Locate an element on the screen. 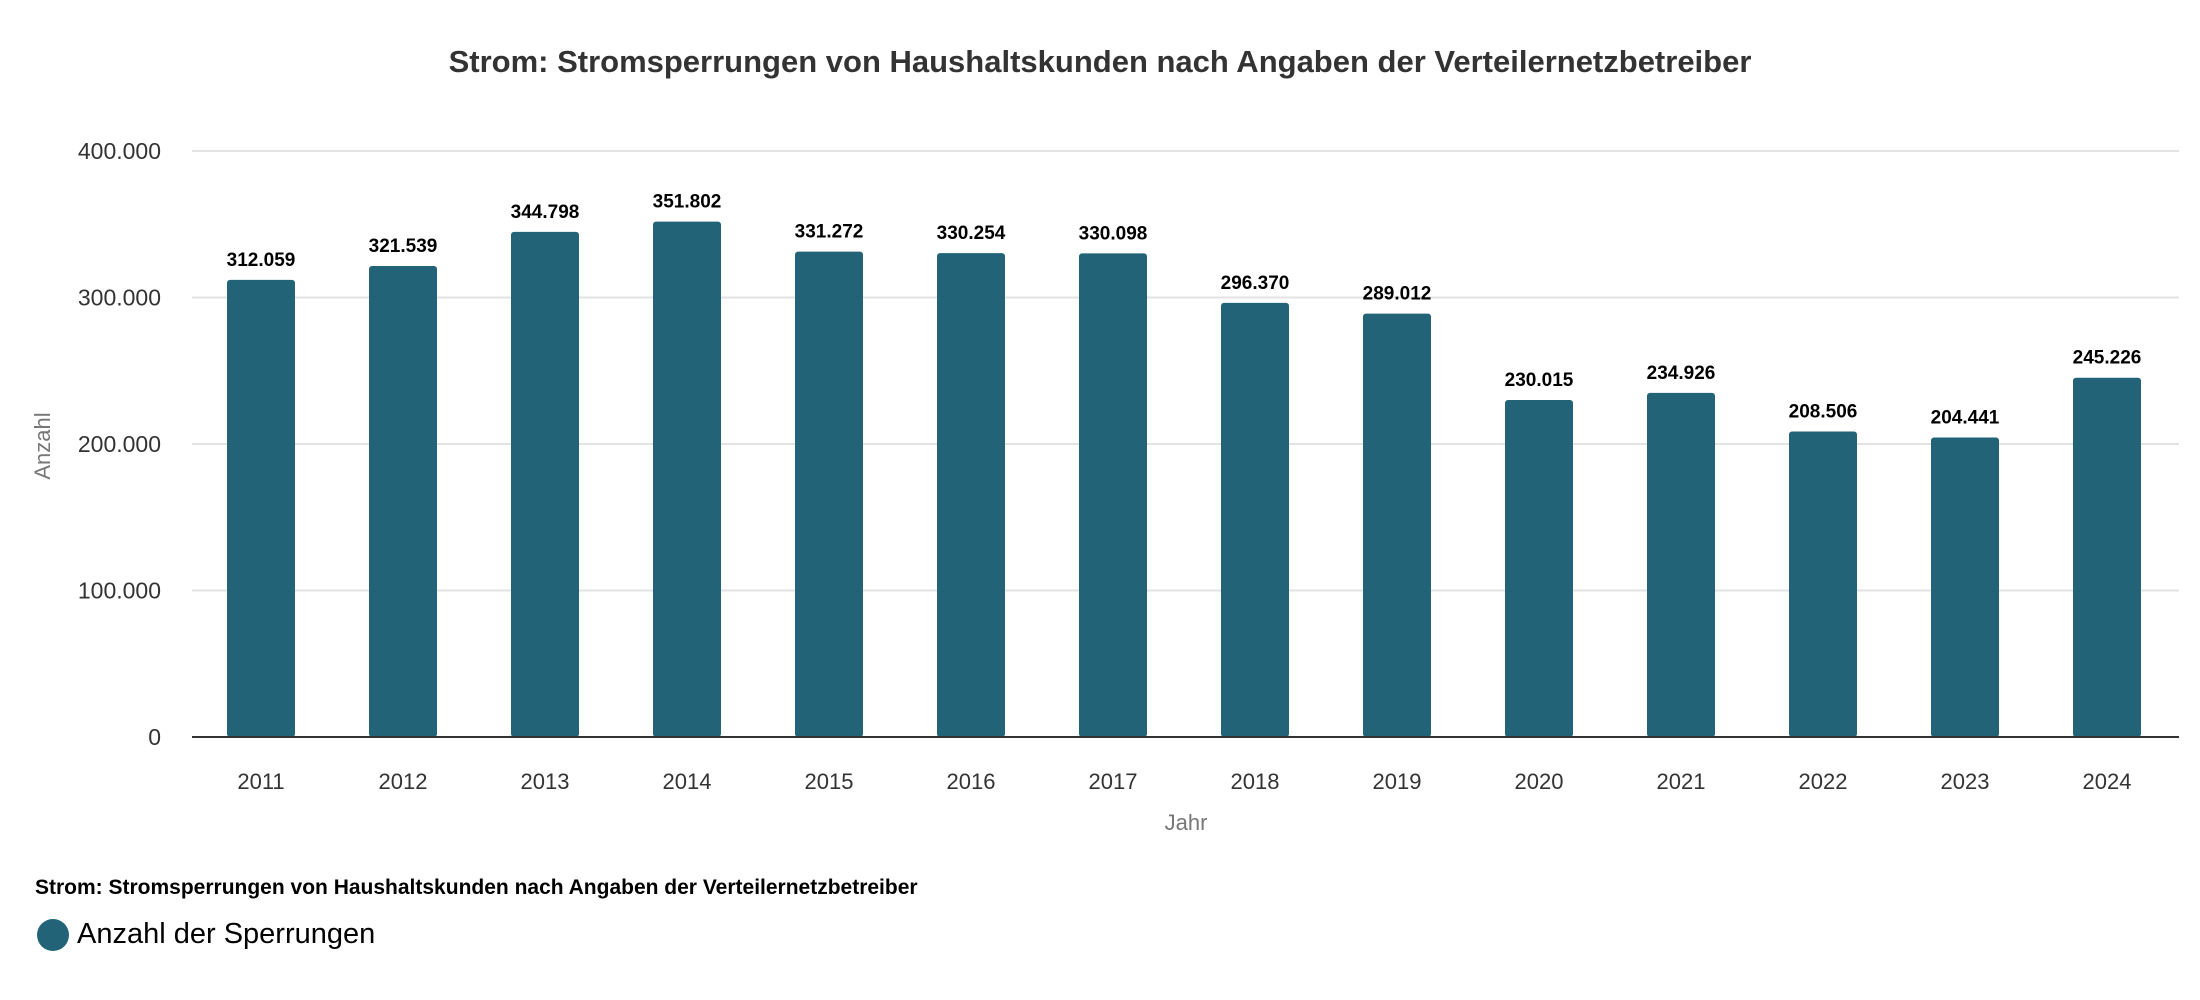  y-tick-labels: 0 100.000 200.000 300.000 400.000 is located at coordinates (119, 444).